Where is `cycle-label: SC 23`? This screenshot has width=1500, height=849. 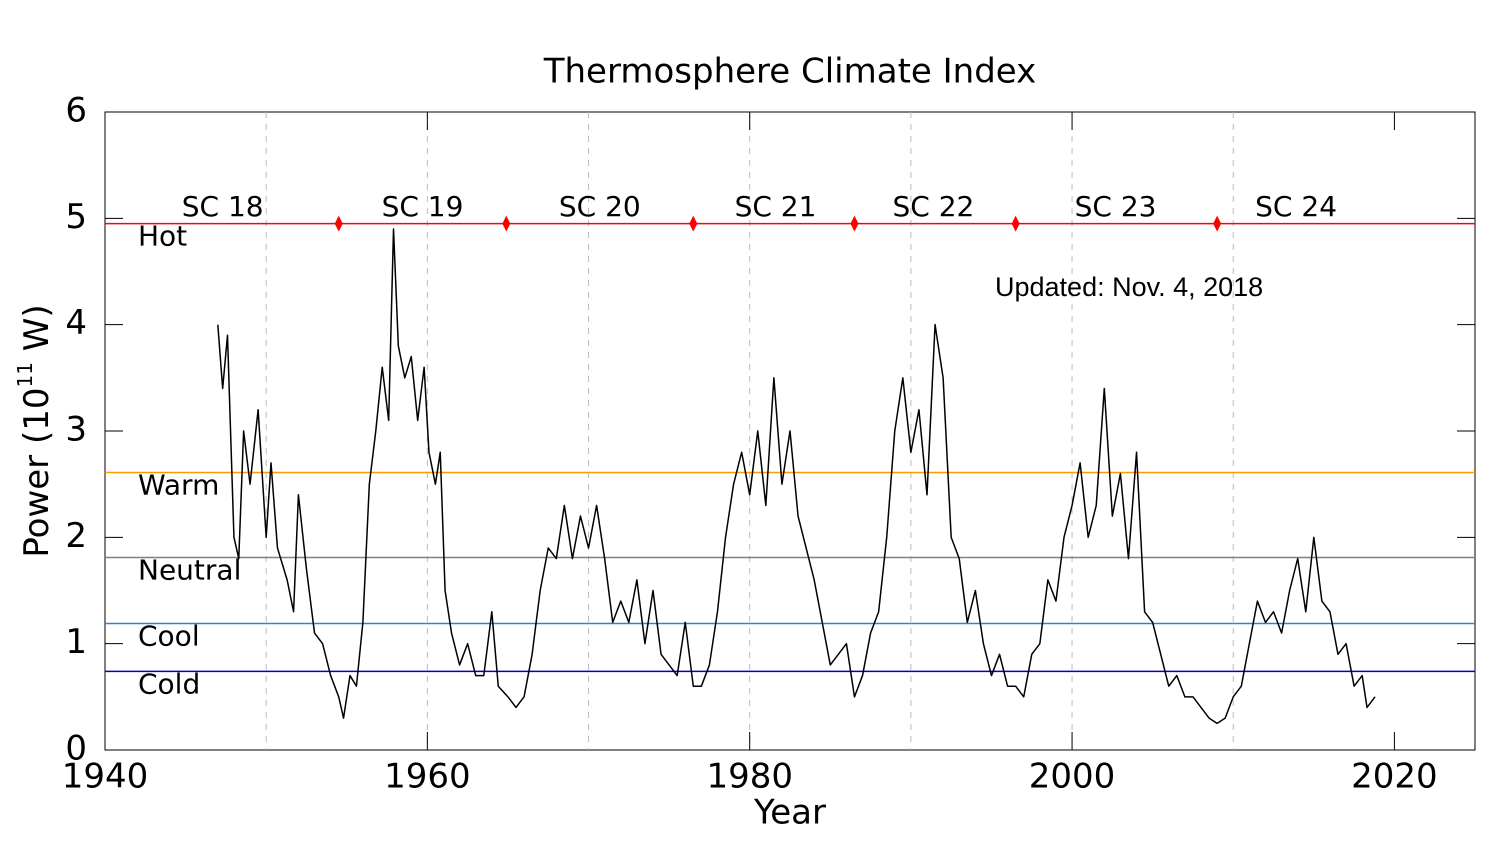 cycle-label: SC 23 is located at coordinates (1116, 206).